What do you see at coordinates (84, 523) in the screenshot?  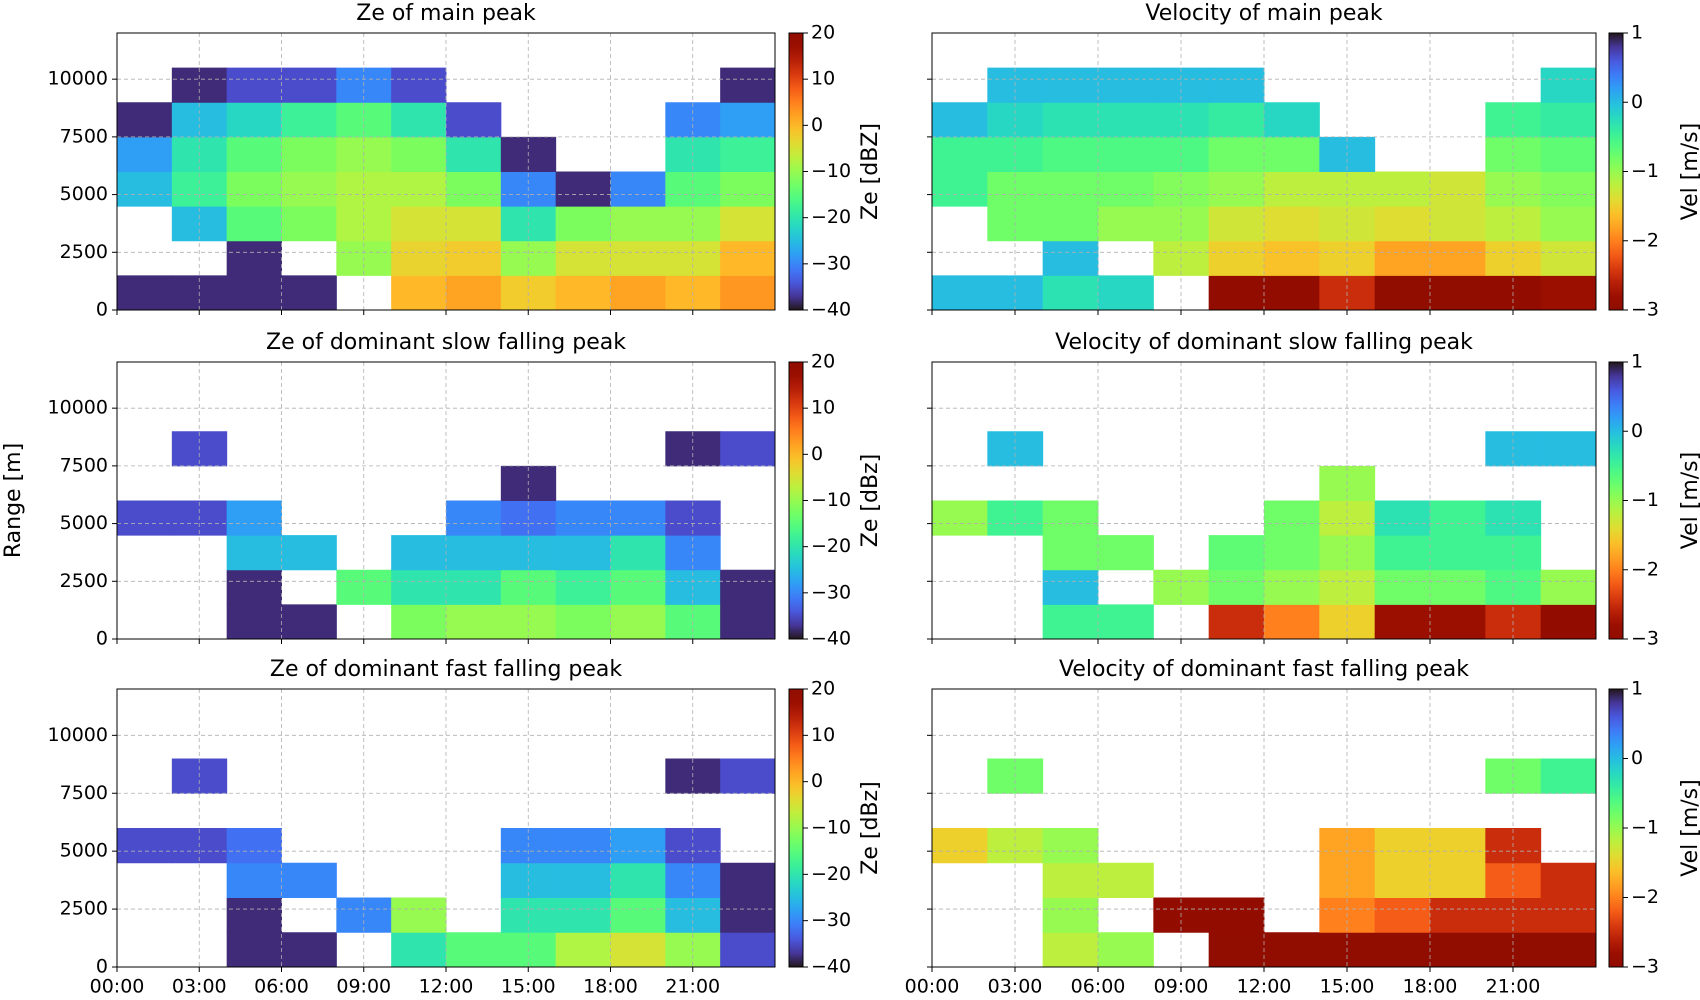 I see `y-tick-label: 5000` at bounding box center [84, 523].